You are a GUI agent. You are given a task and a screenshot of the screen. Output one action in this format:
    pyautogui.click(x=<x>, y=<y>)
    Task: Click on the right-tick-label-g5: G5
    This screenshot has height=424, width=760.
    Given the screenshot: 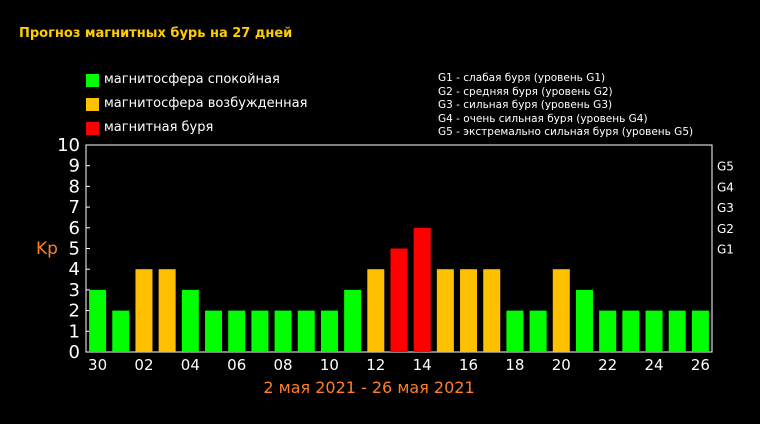 What is the action you would take?
    pyautogui.click(x=725, y=167)
    